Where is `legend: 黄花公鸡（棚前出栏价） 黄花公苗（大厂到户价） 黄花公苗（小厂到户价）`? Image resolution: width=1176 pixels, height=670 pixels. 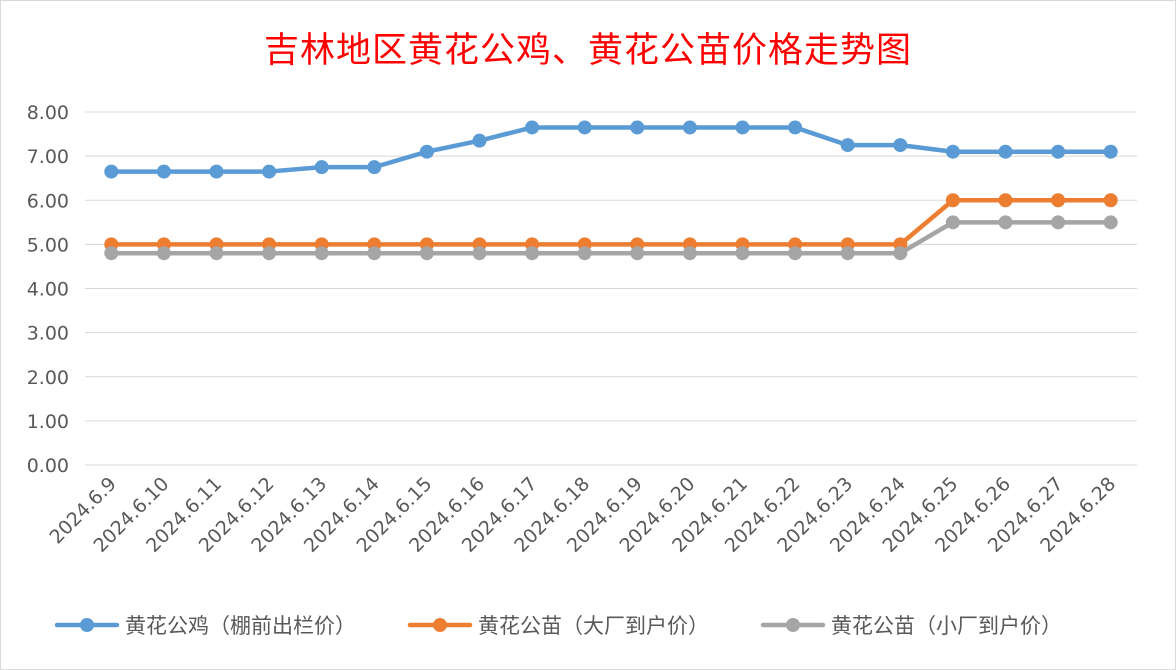 legend: 黄花公鸡（棚前出栏价） 黄花公苗（大厂到户价） 黄花公苗（小厂到户价） is located at coordinates (558, 626).